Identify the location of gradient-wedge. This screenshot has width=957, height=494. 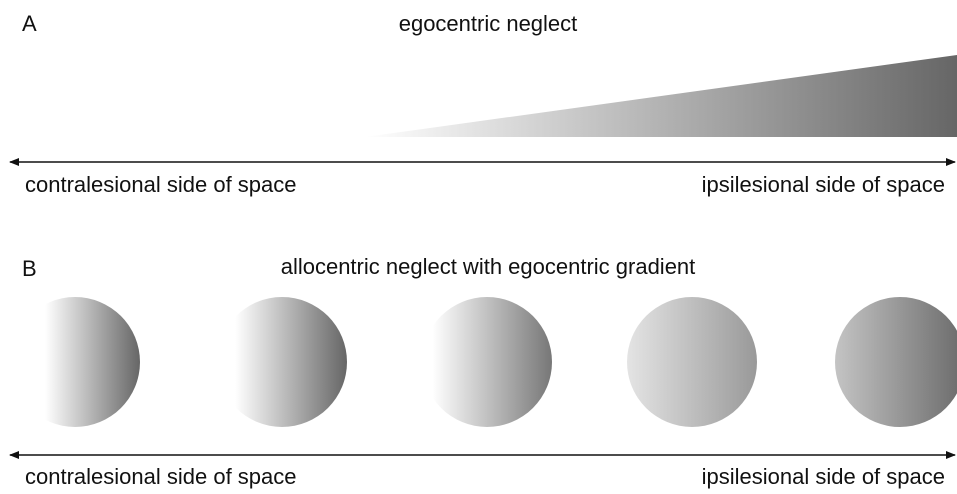
(661, 96).